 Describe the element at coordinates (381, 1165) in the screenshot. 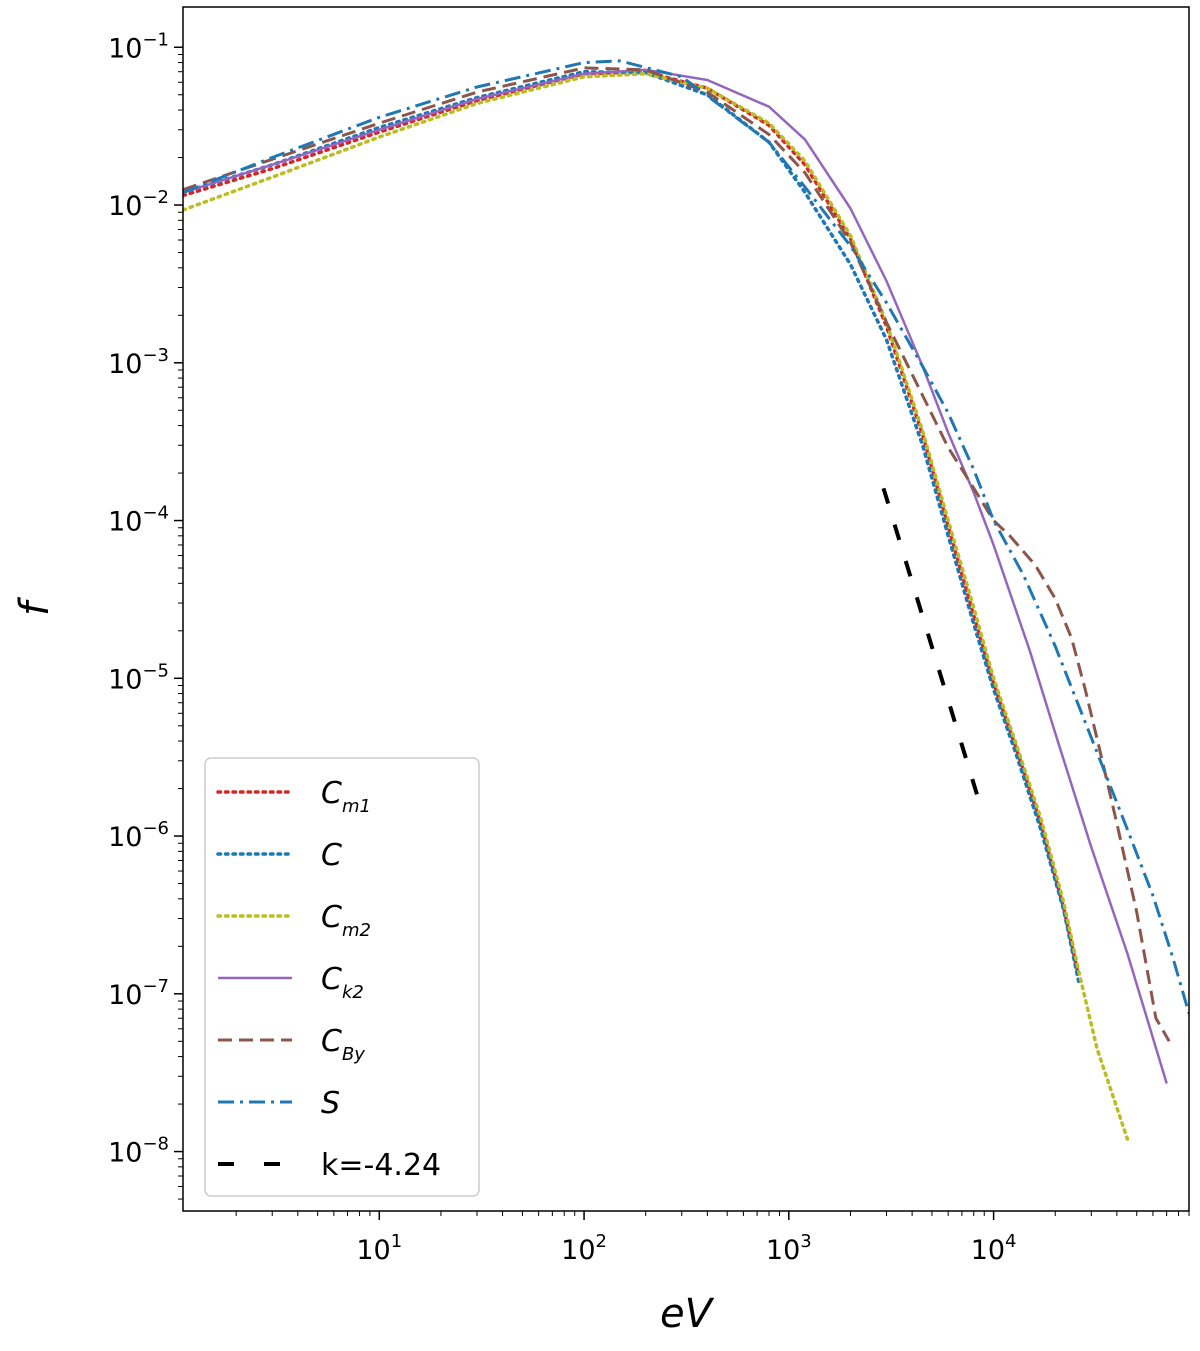

I see `legend-label: k=-4.24` at that location.